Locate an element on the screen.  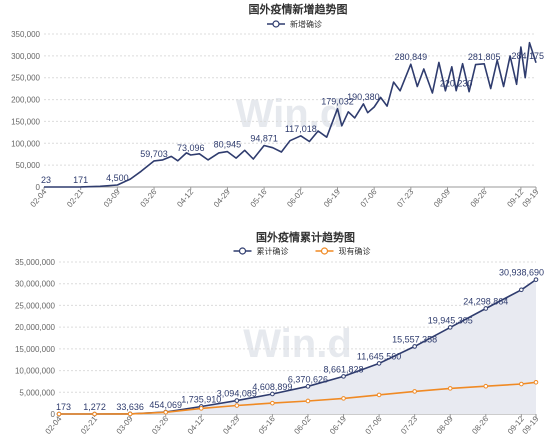
data-label: 220,230 is located at coordinates (456, 84).